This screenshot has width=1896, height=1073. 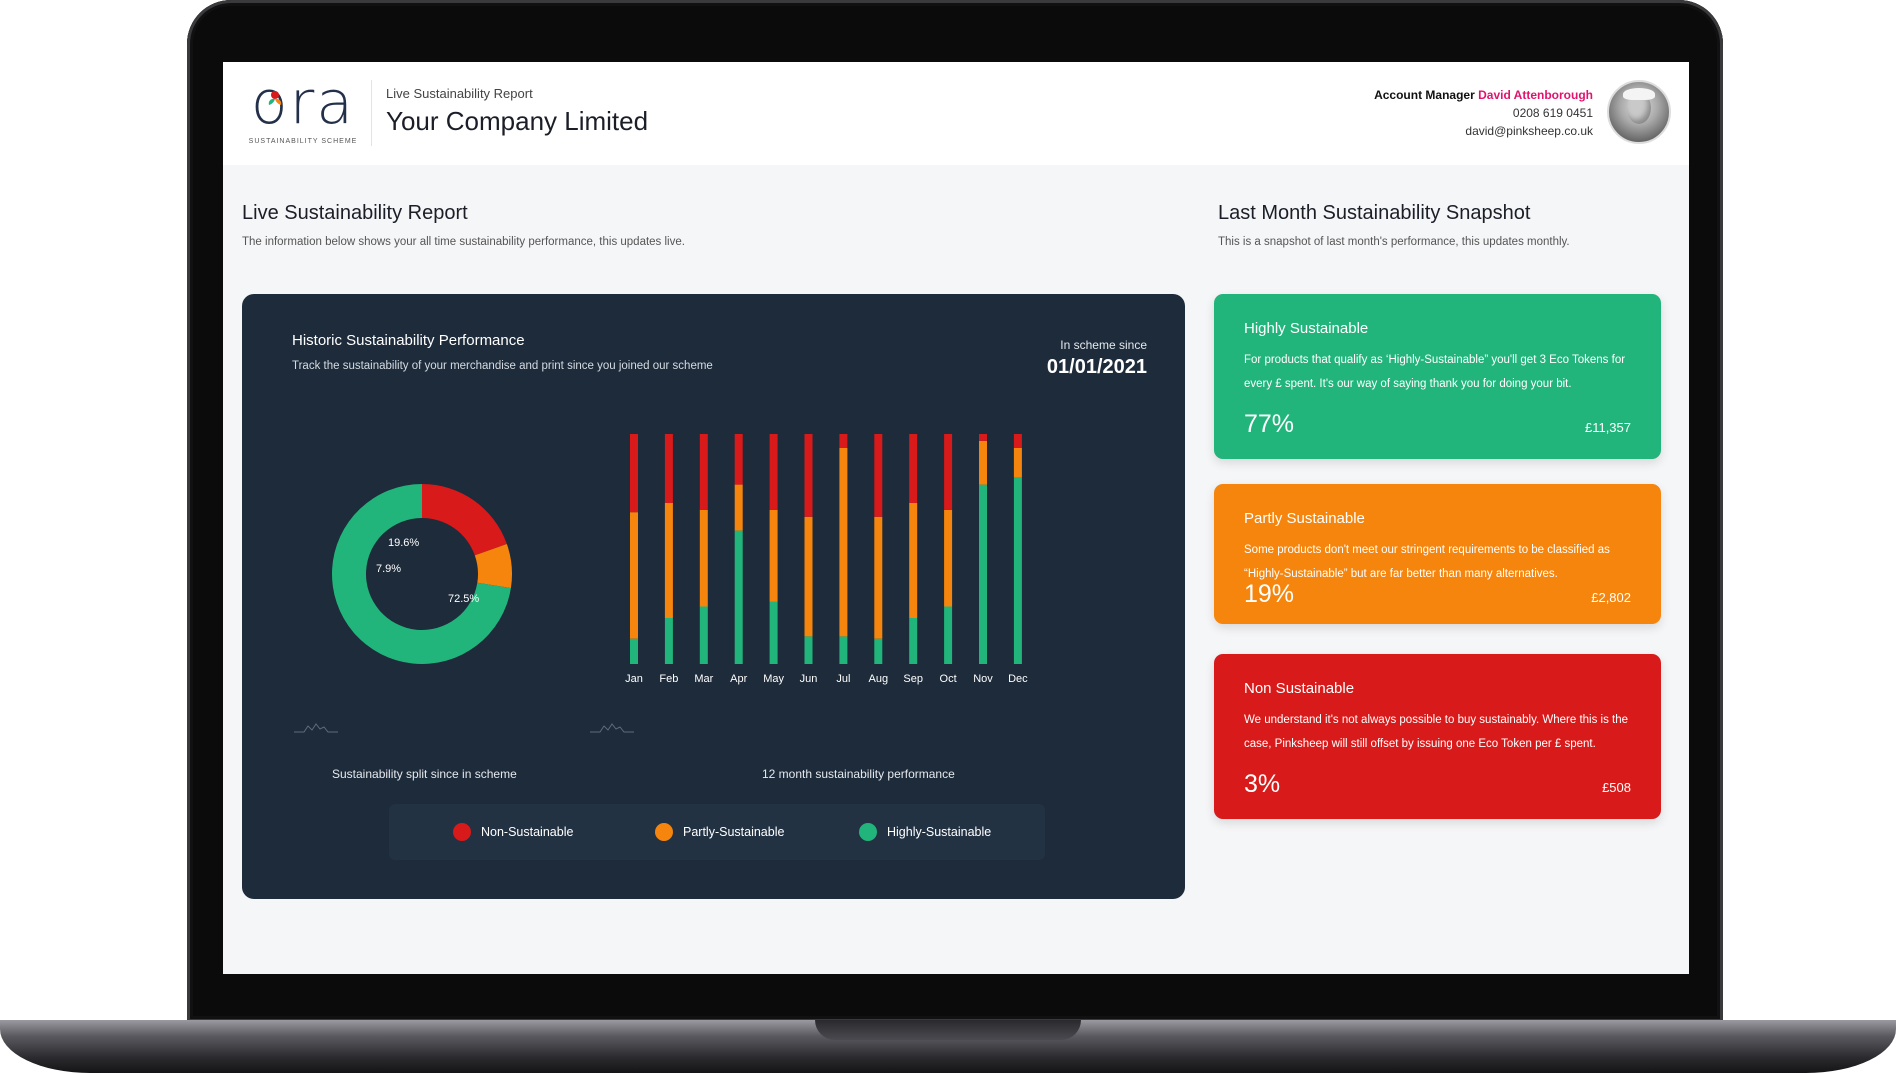 What do you see at coordinates (1607, 427) in the screenshot?
I see `card-amount: £11,357` at bounding box center [1607, 427].